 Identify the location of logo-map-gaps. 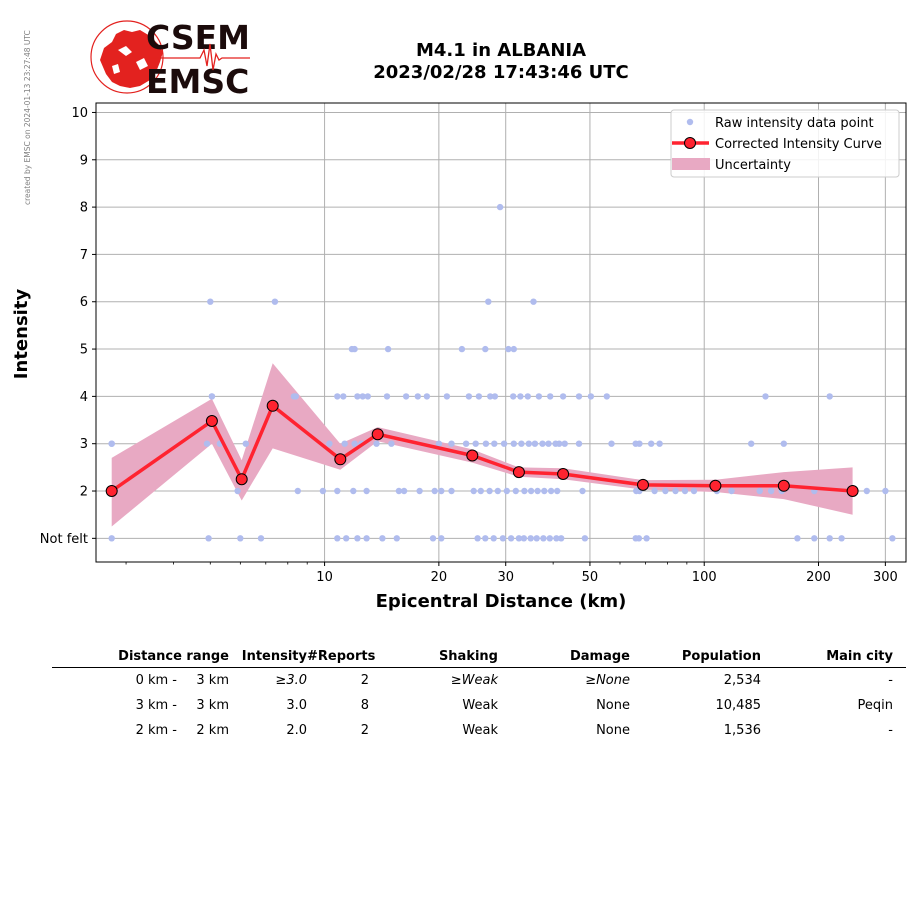
(130, 60).